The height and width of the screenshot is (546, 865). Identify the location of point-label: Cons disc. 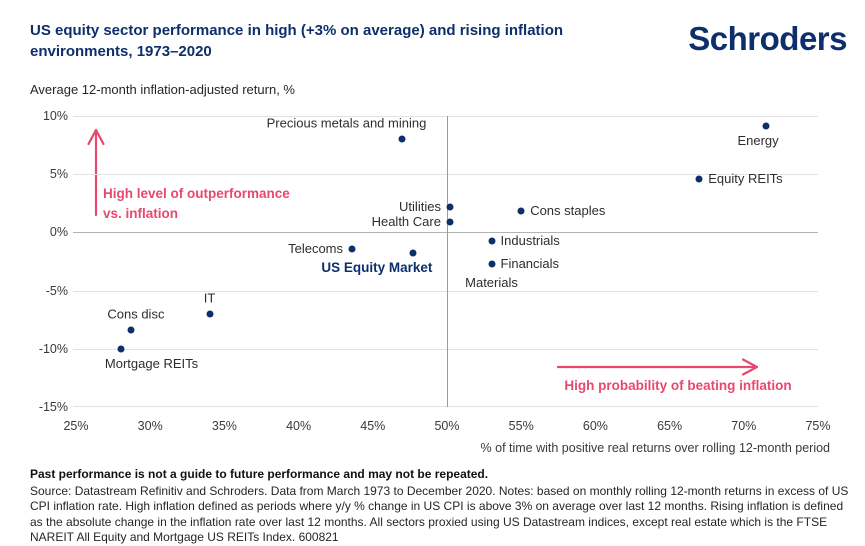
(136, 314).